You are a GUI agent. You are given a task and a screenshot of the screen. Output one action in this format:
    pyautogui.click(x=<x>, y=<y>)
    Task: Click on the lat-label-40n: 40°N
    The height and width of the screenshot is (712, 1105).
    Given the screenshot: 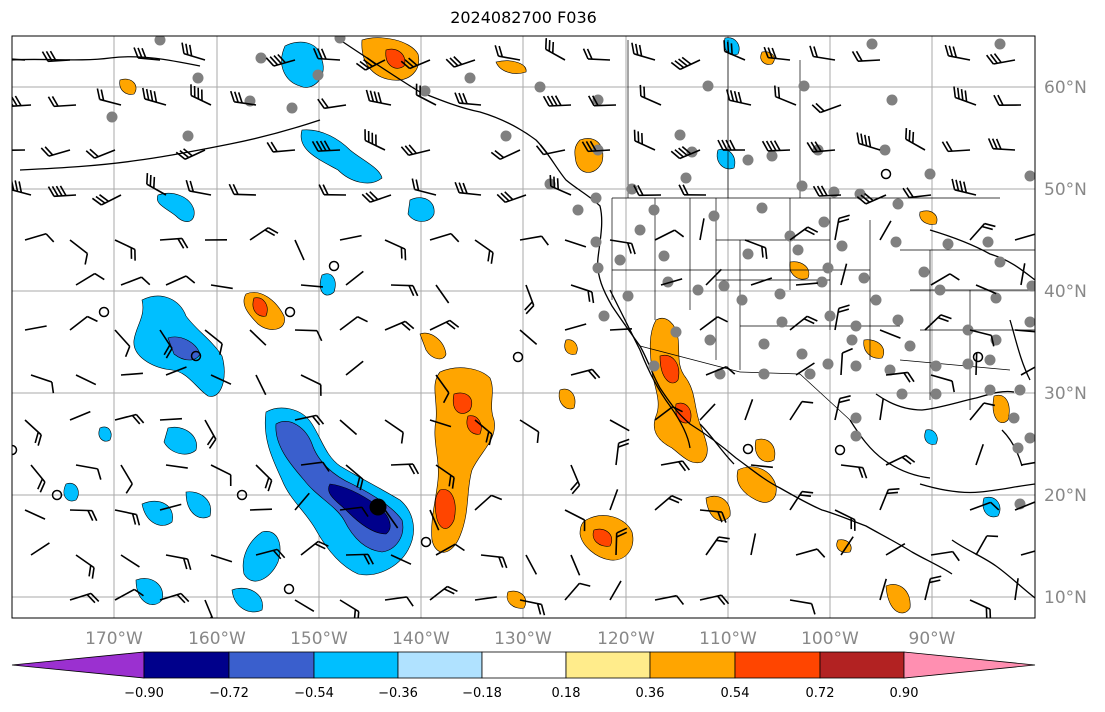 What is the action you would take?
    pyautogui.click(x=1065, y=292)
    